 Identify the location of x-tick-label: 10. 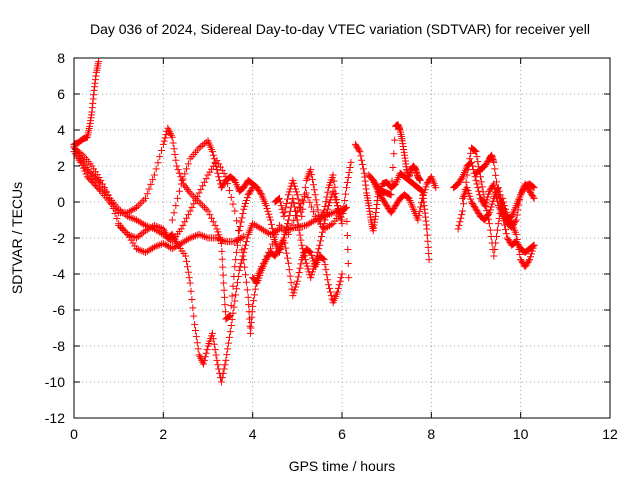
(521, 434).